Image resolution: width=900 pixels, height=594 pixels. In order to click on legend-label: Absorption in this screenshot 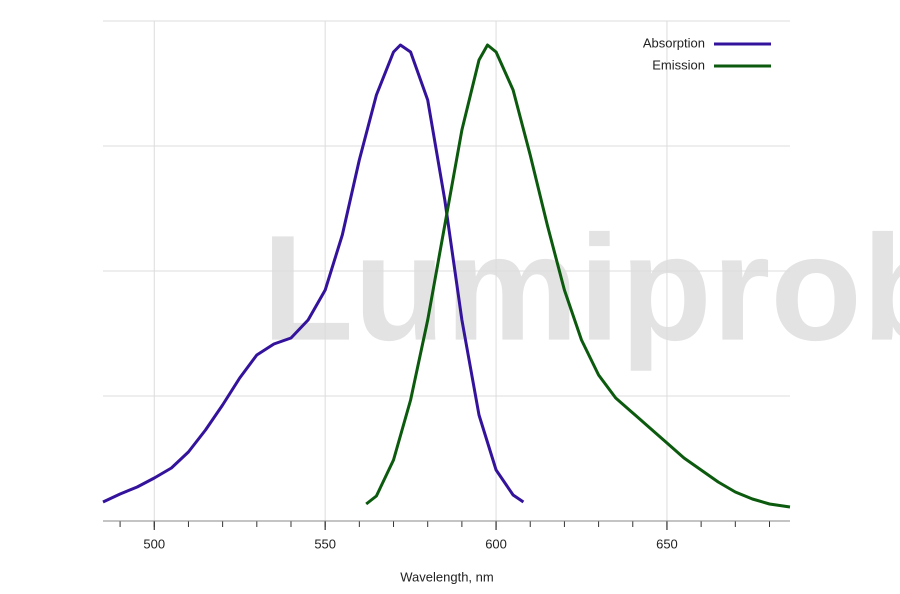, I will do `click(674, 42)`.